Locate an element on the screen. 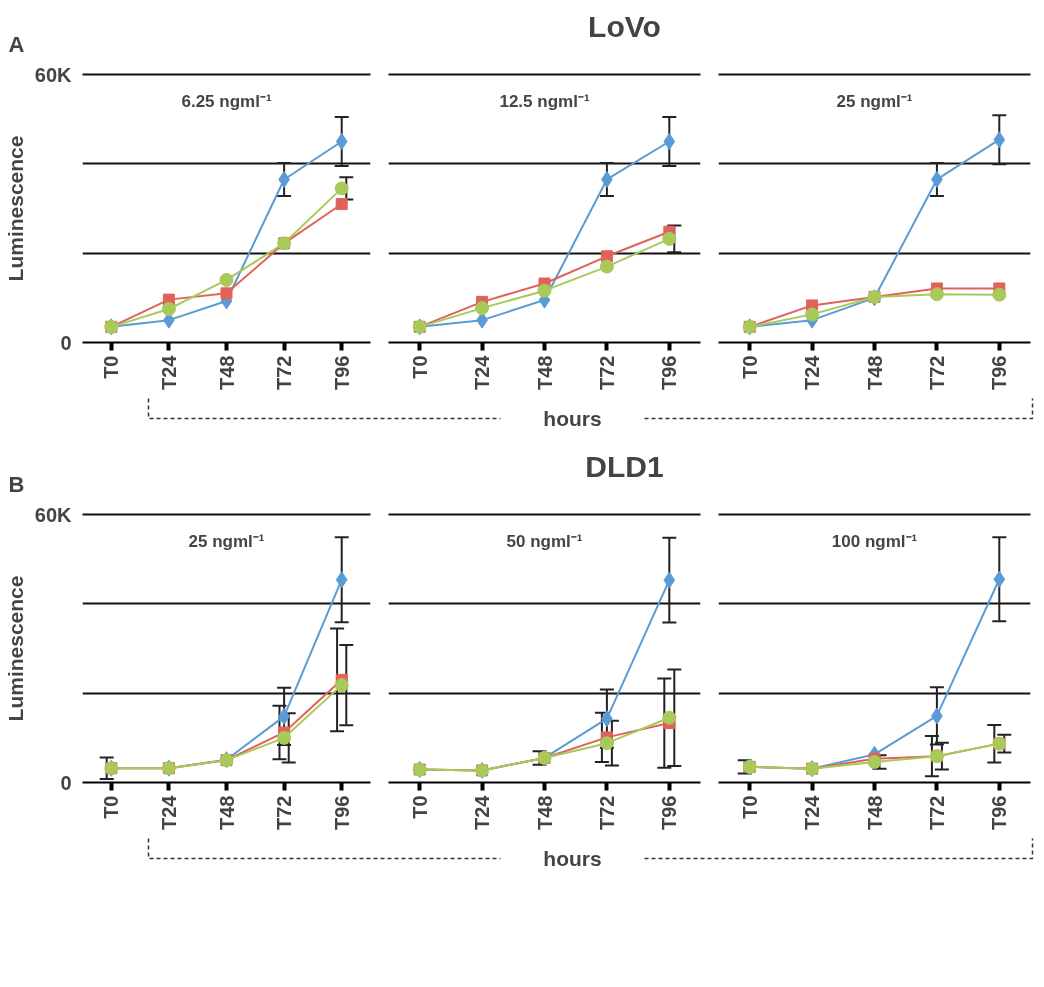 The height and width of the screenshot is (987, 1044). text: 6.25 ngml⁻¹ is located at coordinates (226, 101).